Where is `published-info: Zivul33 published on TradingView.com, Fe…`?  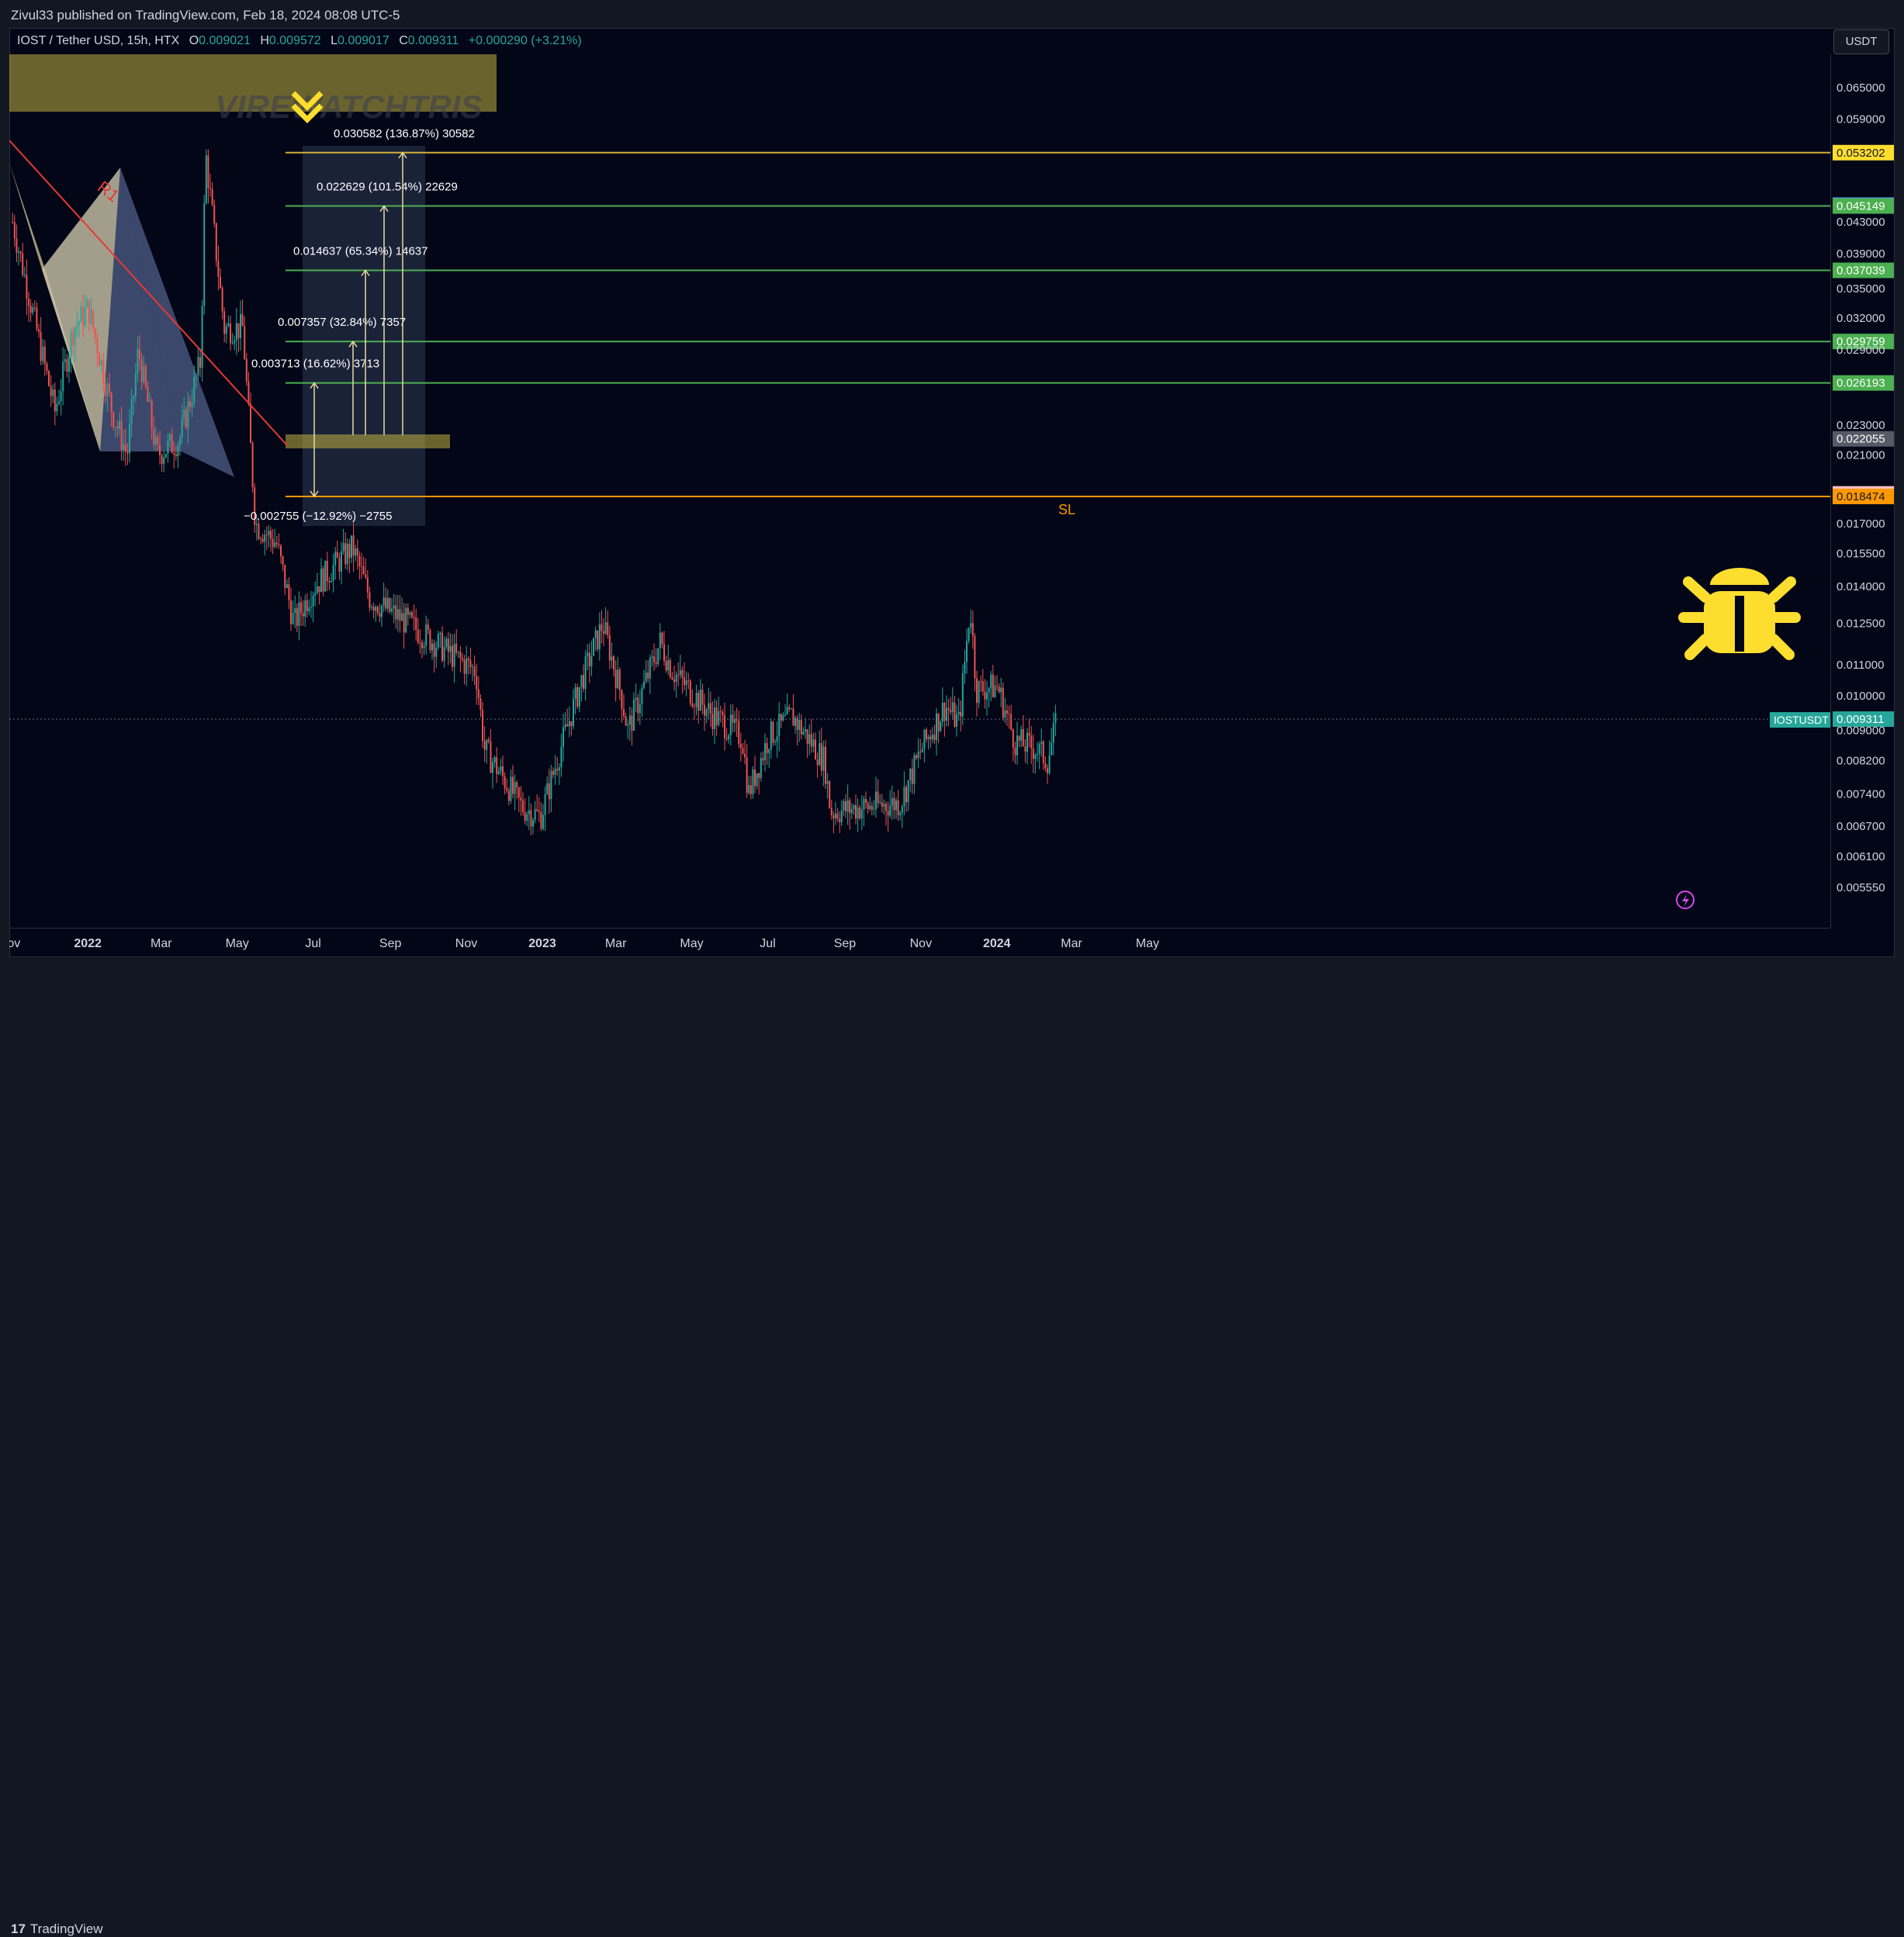
published-info: Zivul33 published on TradingView.com, Fe… is located at coordinates (205, 15).